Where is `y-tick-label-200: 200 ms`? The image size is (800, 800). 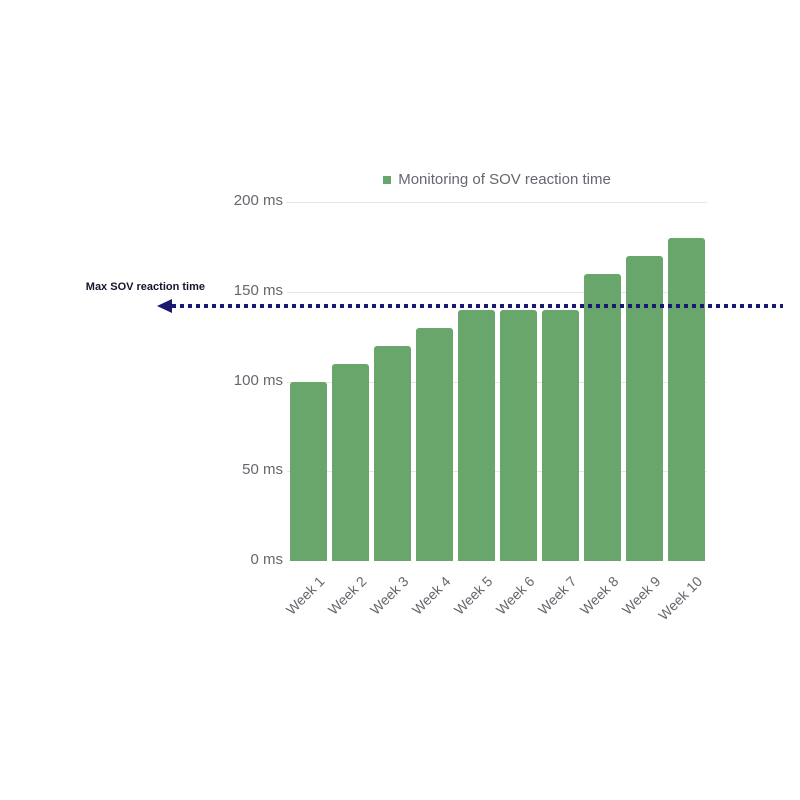 y-tick-label-200: 200 ms is located at coordinates (258, 200).